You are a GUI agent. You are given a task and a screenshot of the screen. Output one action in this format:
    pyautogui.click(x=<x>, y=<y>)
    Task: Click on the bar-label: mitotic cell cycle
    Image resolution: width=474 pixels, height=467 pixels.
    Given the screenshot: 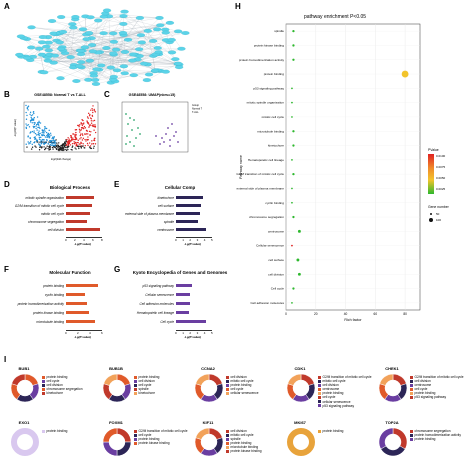 What is the action you would take?
    pyautogui.click(x=52, y=213)
    